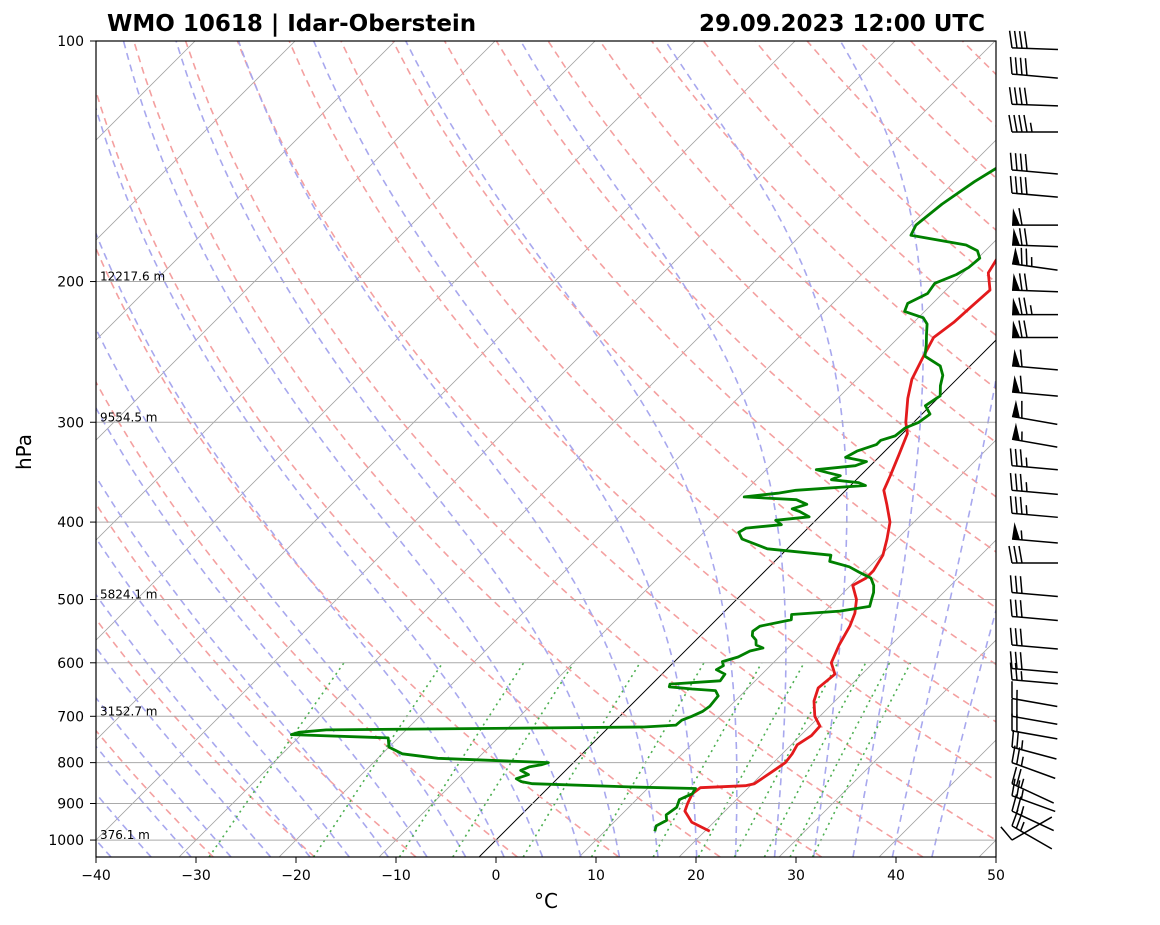 This screenshot has width=1160, height=925. I want to click on chart-title-time: 29.09.2023 12:00 UTC, so click(842, 24).